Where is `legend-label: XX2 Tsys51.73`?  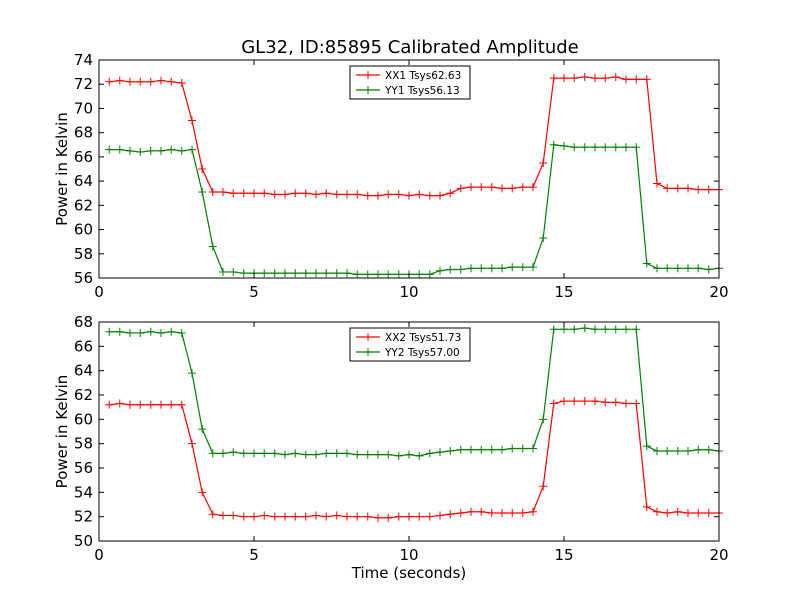
legend-label: XX2 Tsys51.73 is located at coordinates (423, 338).